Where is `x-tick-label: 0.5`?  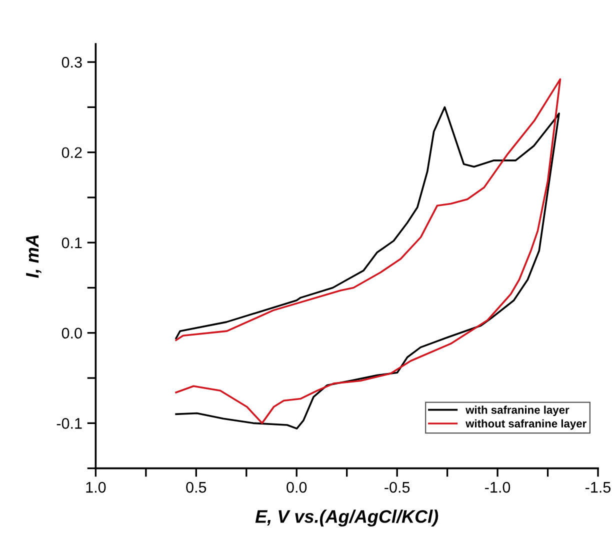
x-tick-label: 0.5 is located at coordinates (196, 487).